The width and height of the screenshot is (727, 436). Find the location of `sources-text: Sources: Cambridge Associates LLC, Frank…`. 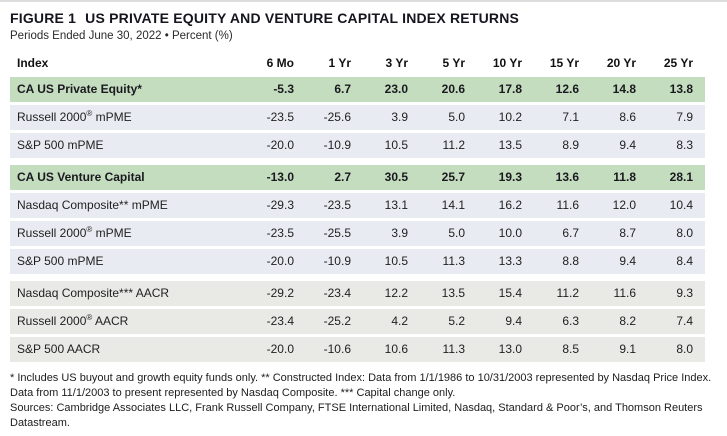

sources-text: Sources: Cambridge Associates LLC, Frank… is located at coordinates (356, 415).